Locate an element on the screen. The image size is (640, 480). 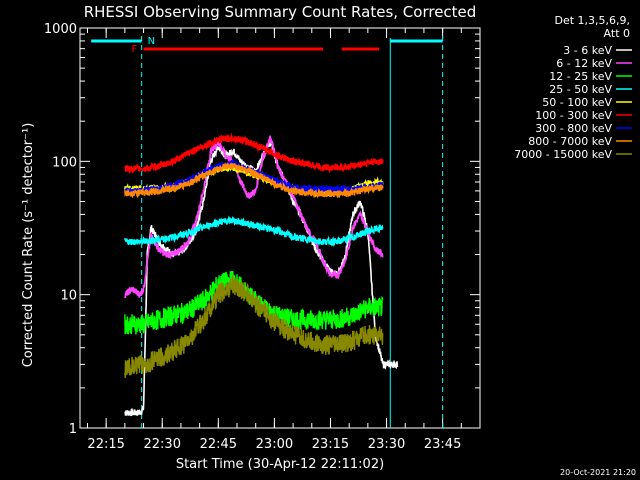
legend-header: Det 1,3,5,6,9, is located at coordinates (592, 20).